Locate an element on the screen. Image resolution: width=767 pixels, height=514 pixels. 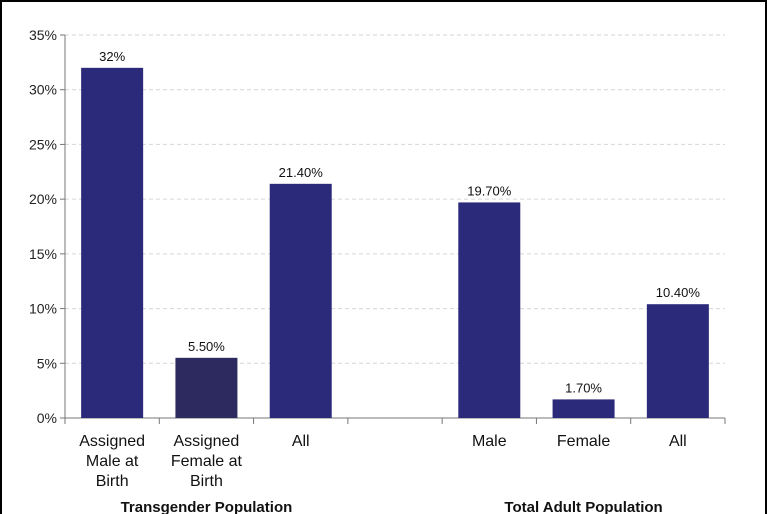
y-tick-label: 30% is located at coordinates (43, 90).